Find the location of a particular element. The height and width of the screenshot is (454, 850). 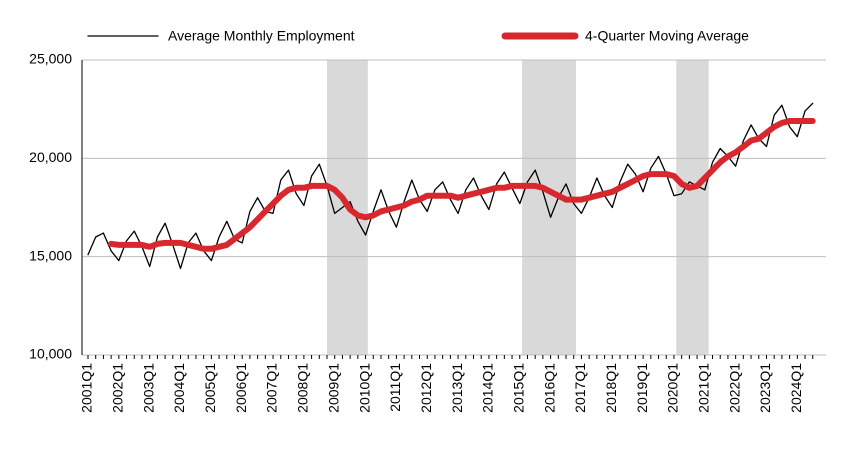

x-tick-label: 2015Q1 is located at coordinates (518, 388).